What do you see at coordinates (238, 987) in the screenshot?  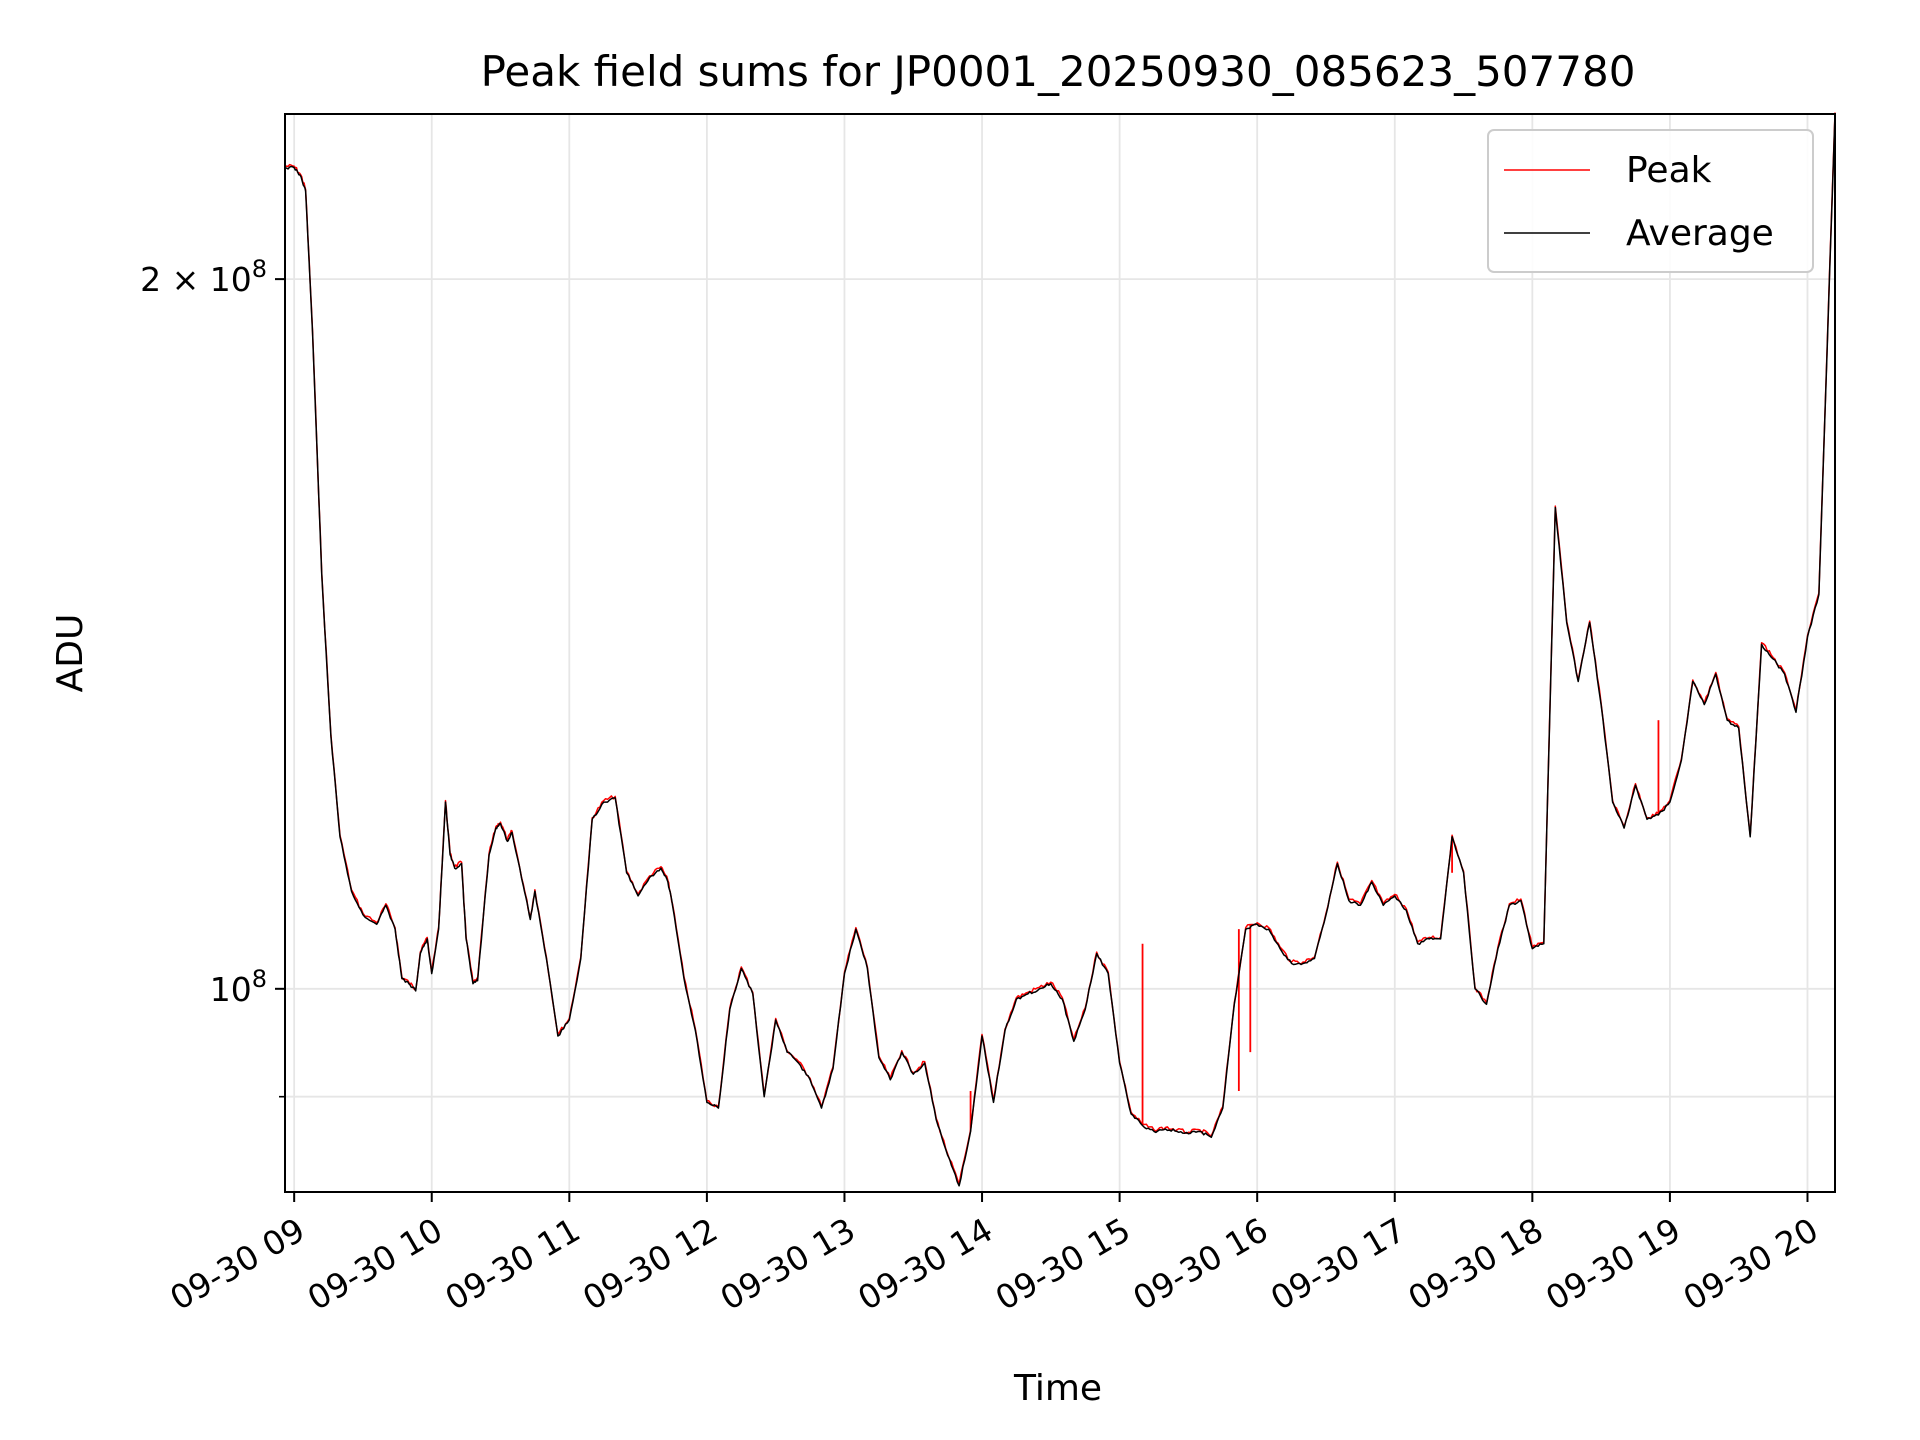 I see `y-tick-label: 108` at bounding box center [238, 987].